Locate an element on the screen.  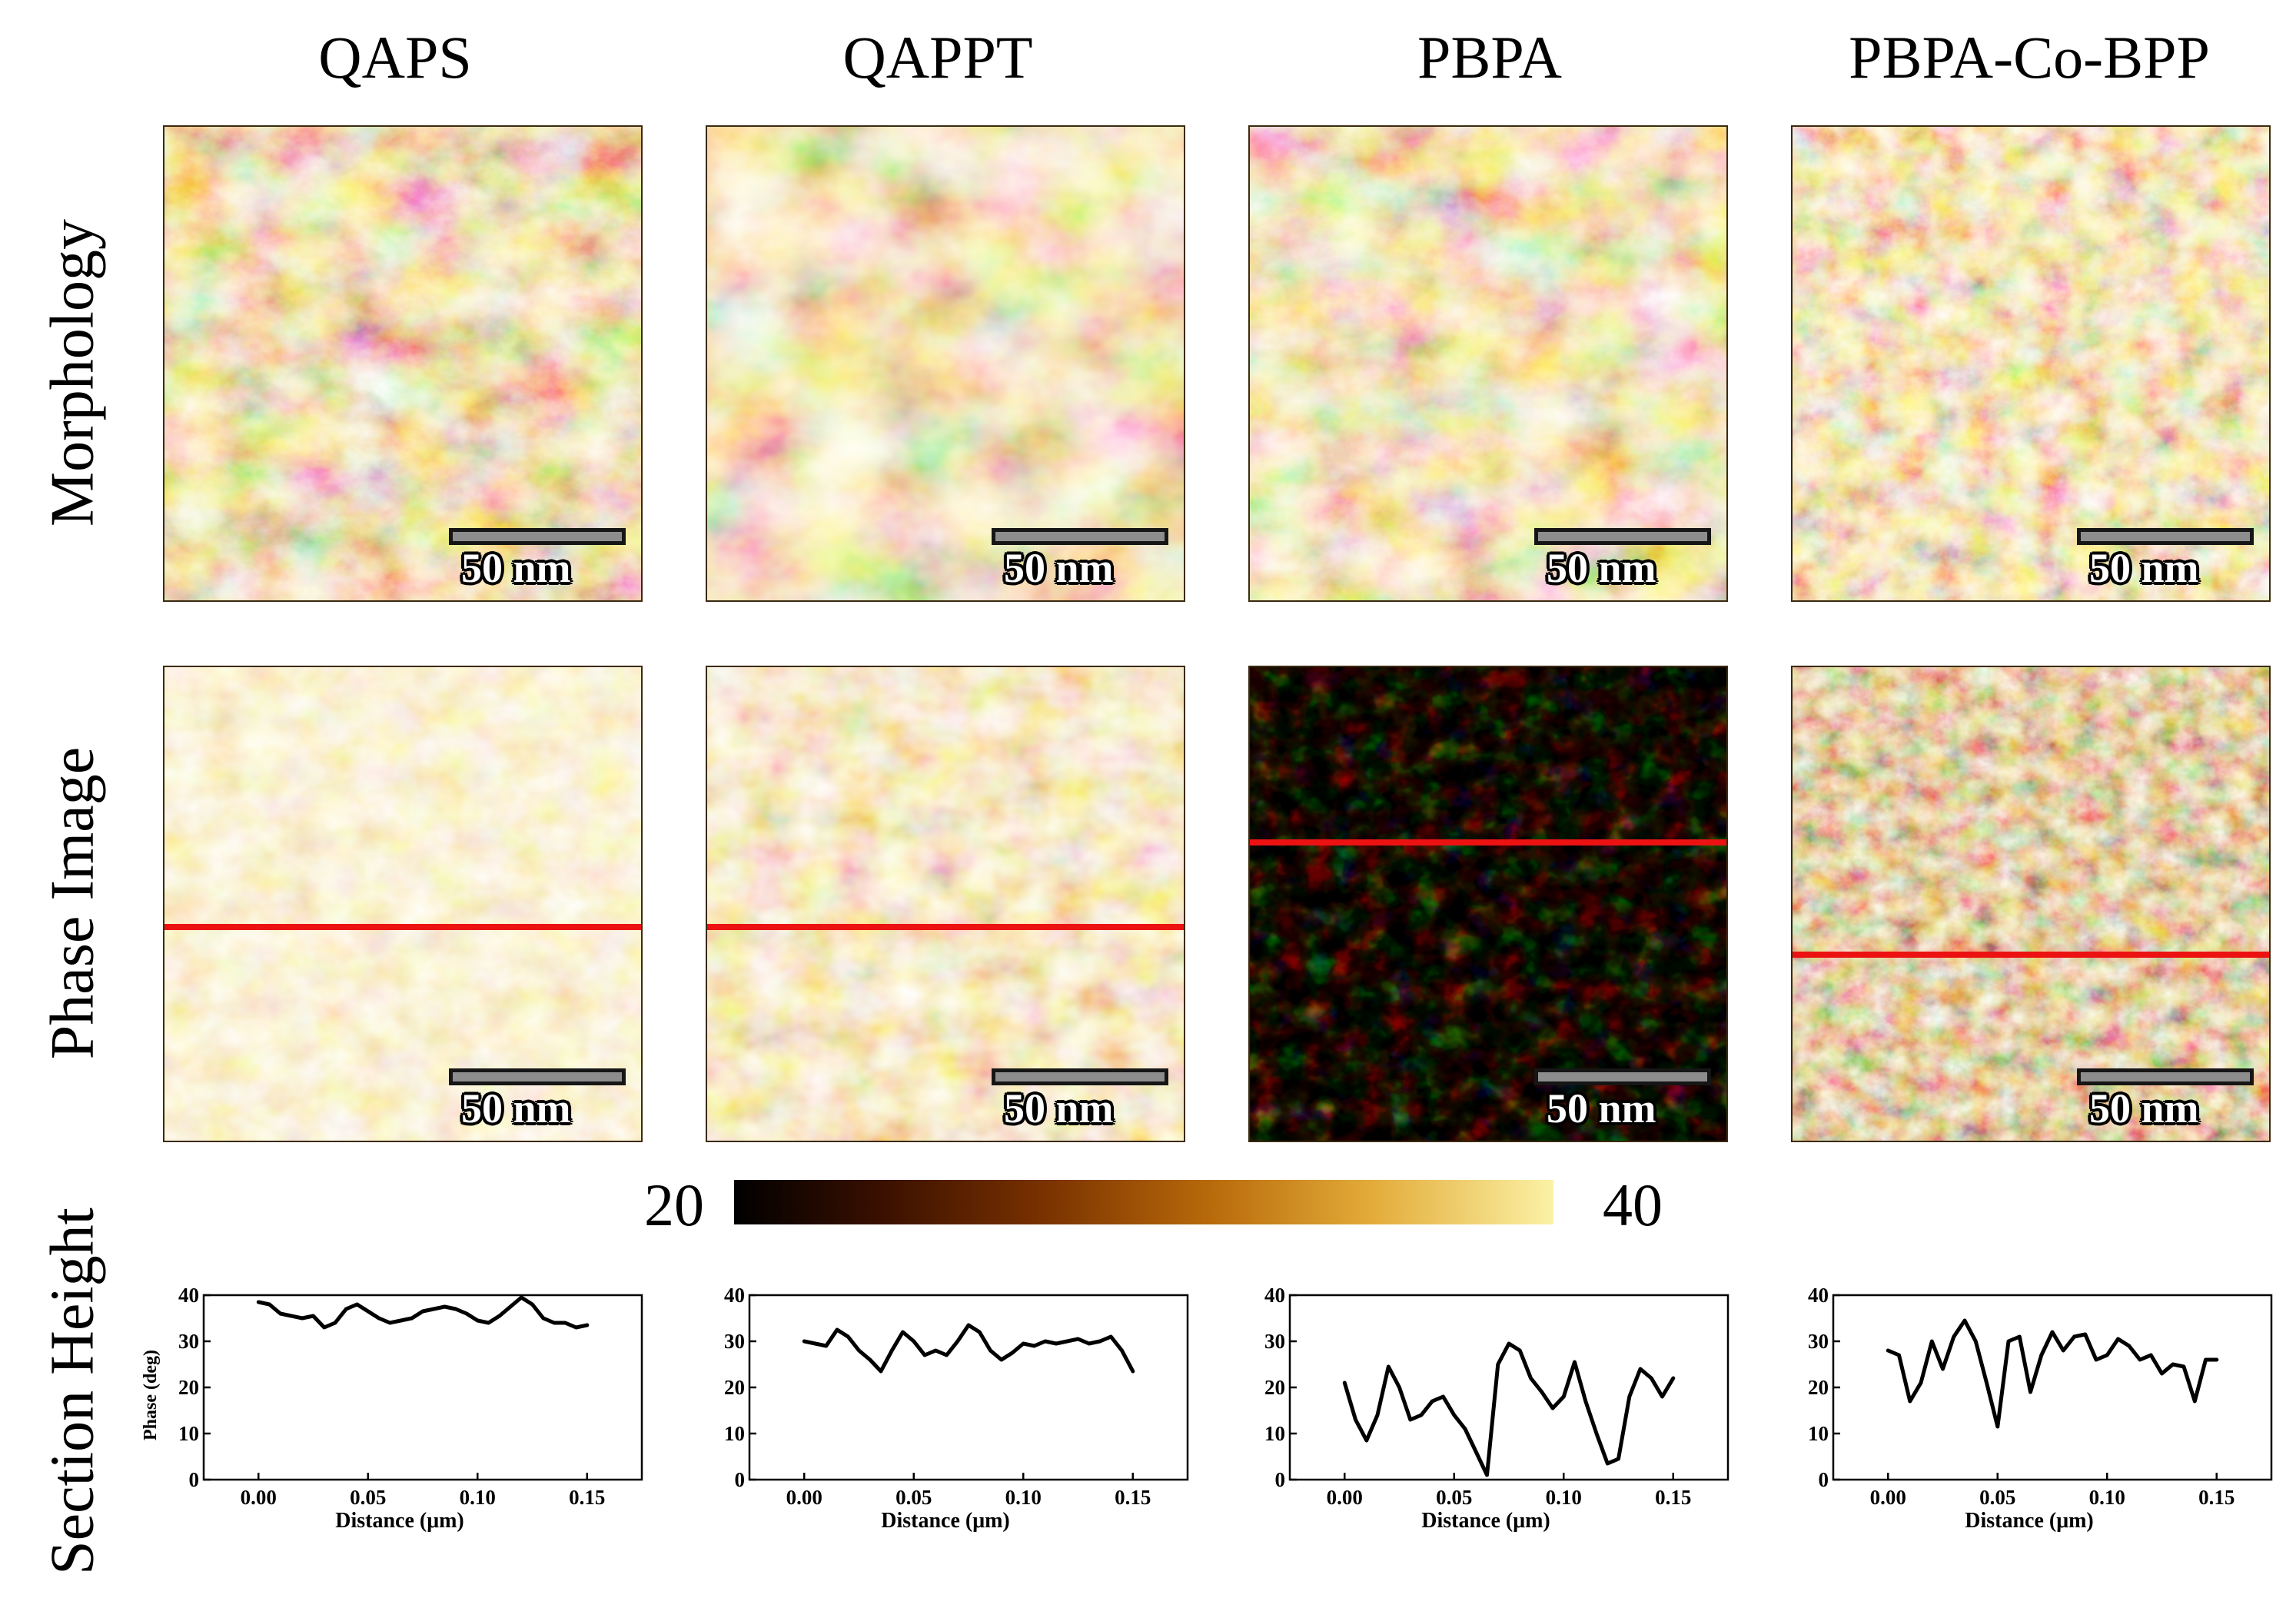
row-label-section-height: Section Height is located at coordinates (72, 1391).